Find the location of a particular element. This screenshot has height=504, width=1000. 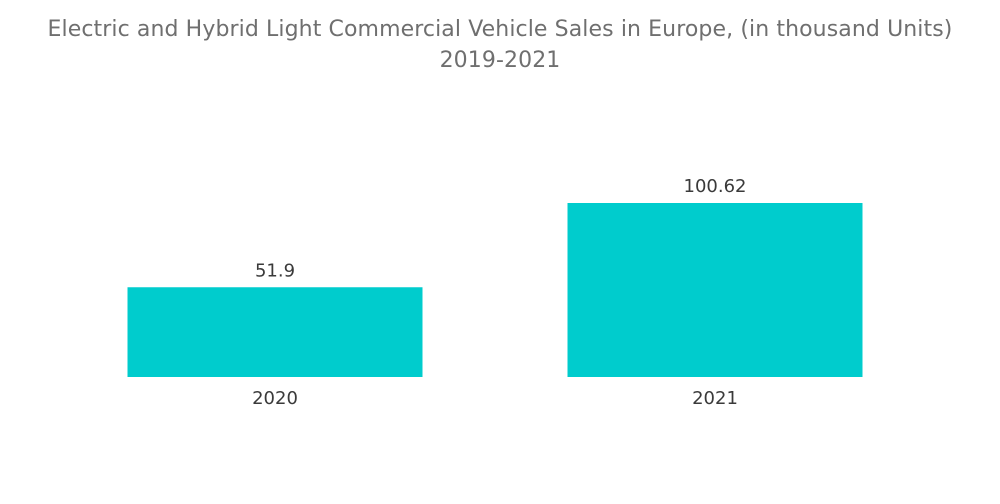

x-tick-label-2021: 2021 is located at coordinates (715, 398).